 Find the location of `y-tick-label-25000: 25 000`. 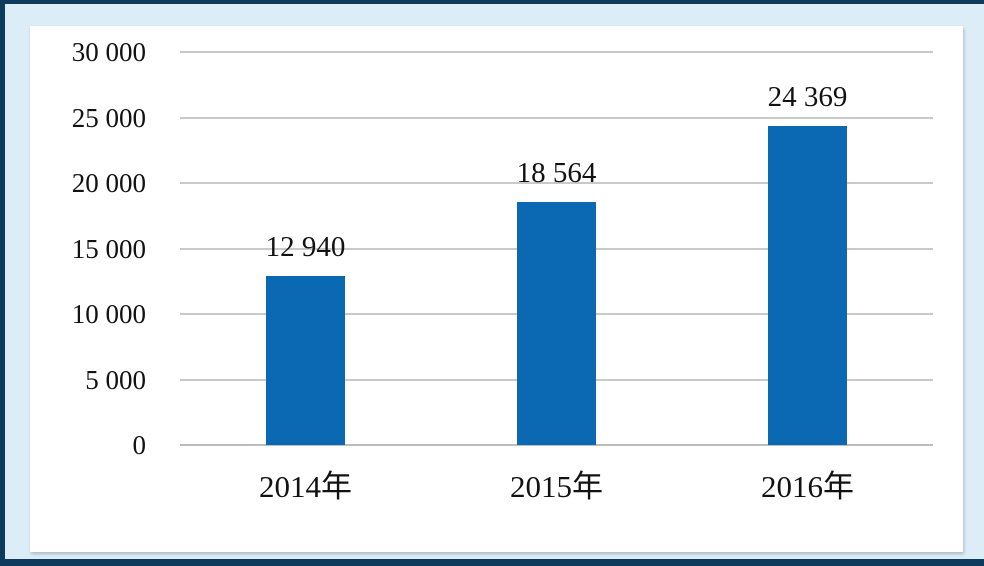

y-tick-label-25000: 25 000 is located at coordinates (108, 117).